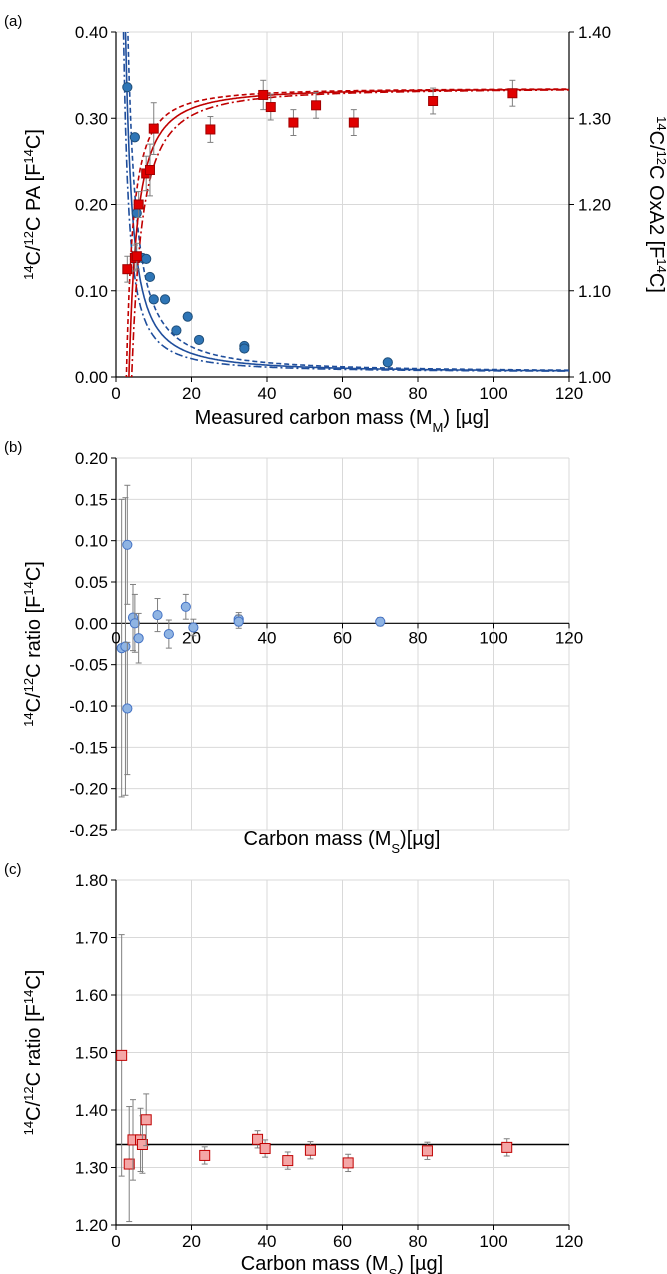  I want to click on y-tick-label: -0.05, so click(88, 665).